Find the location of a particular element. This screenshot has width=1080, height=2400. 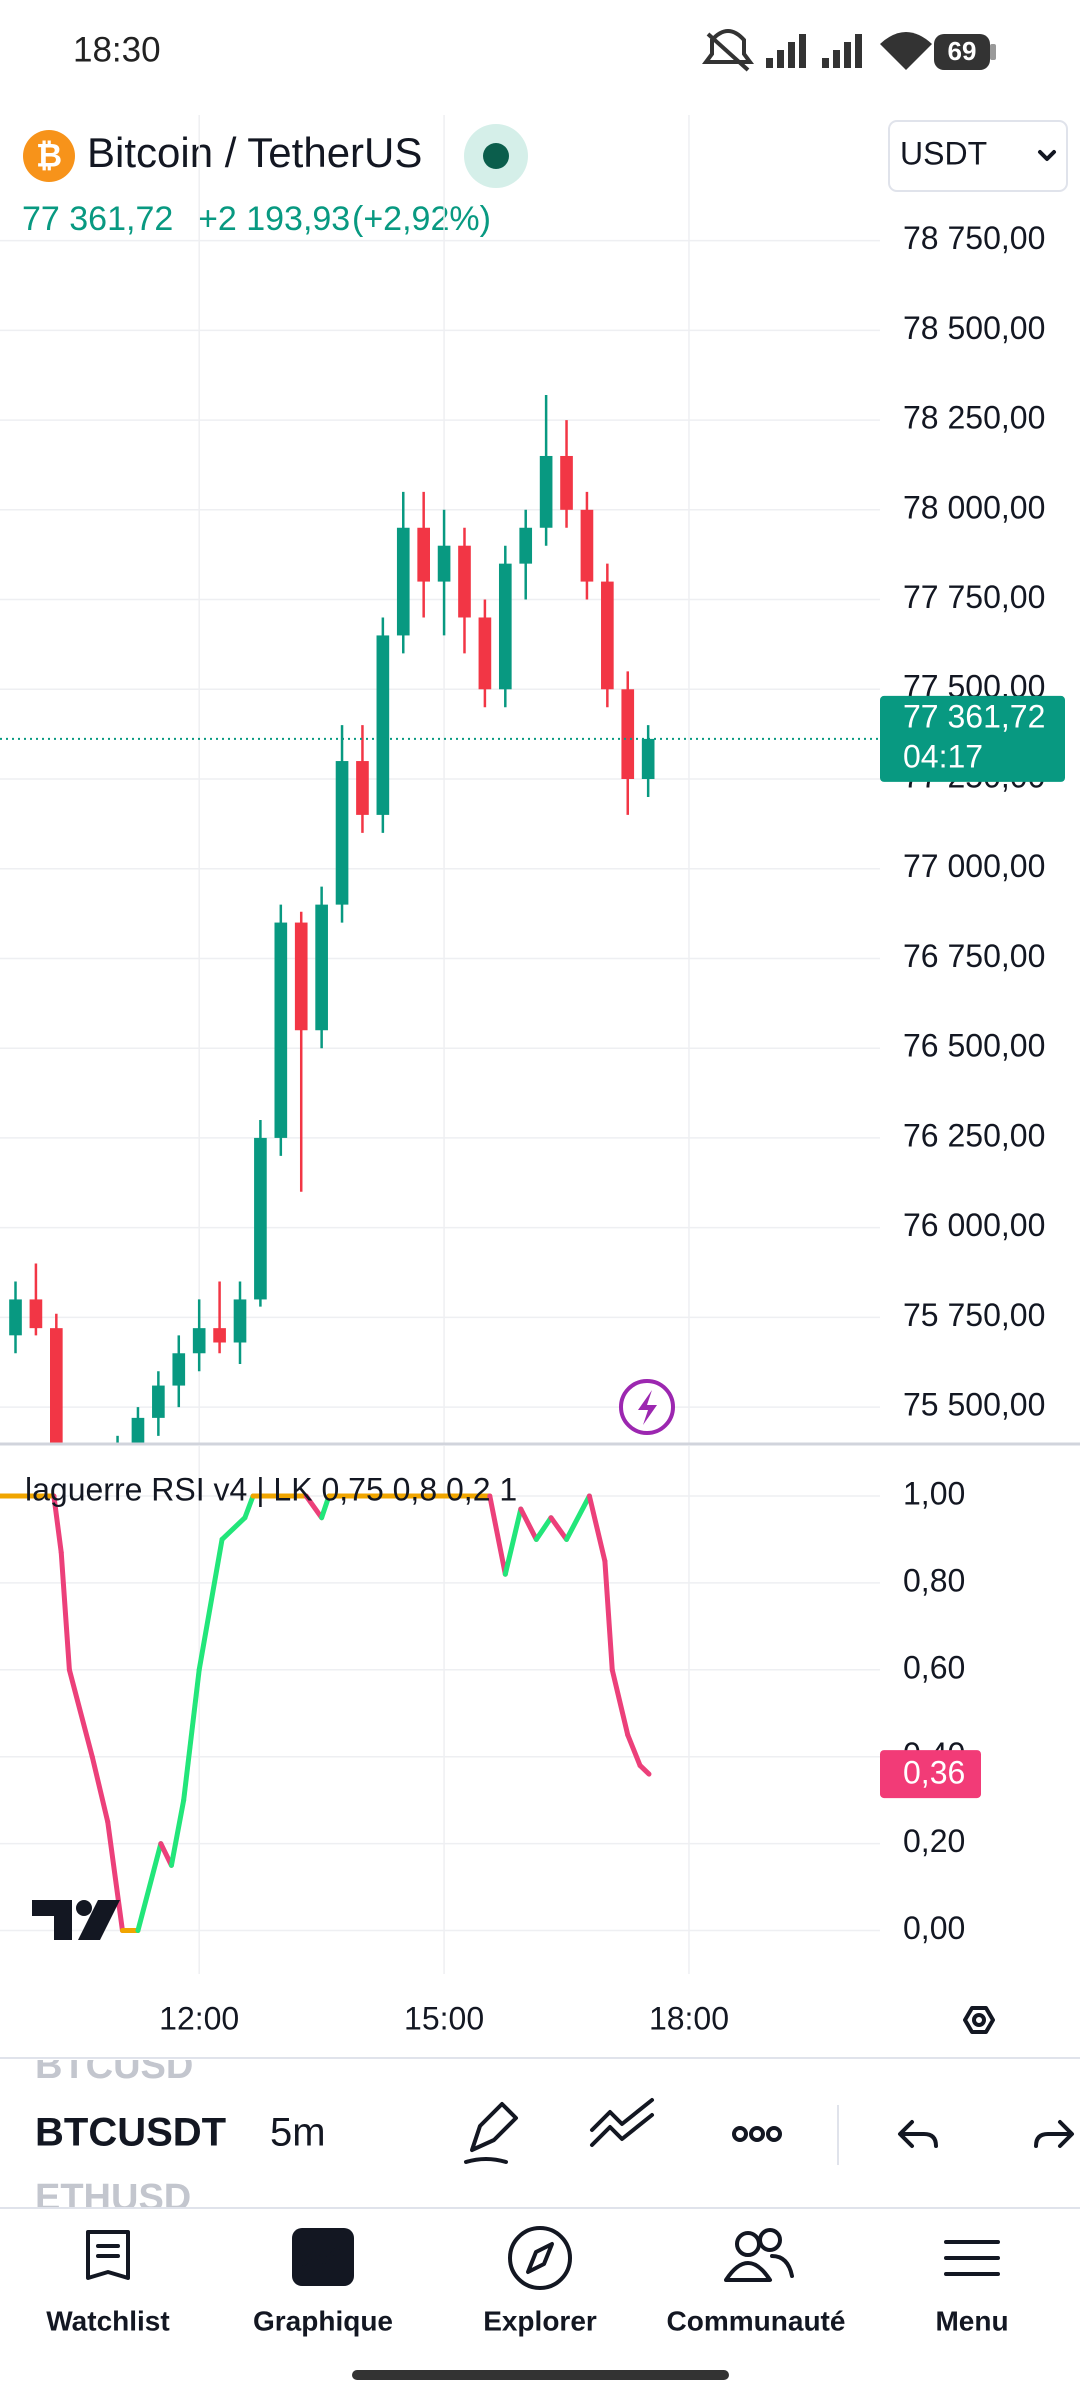

y-tick-label: 0,20 is located at coordinates (934, 1841).